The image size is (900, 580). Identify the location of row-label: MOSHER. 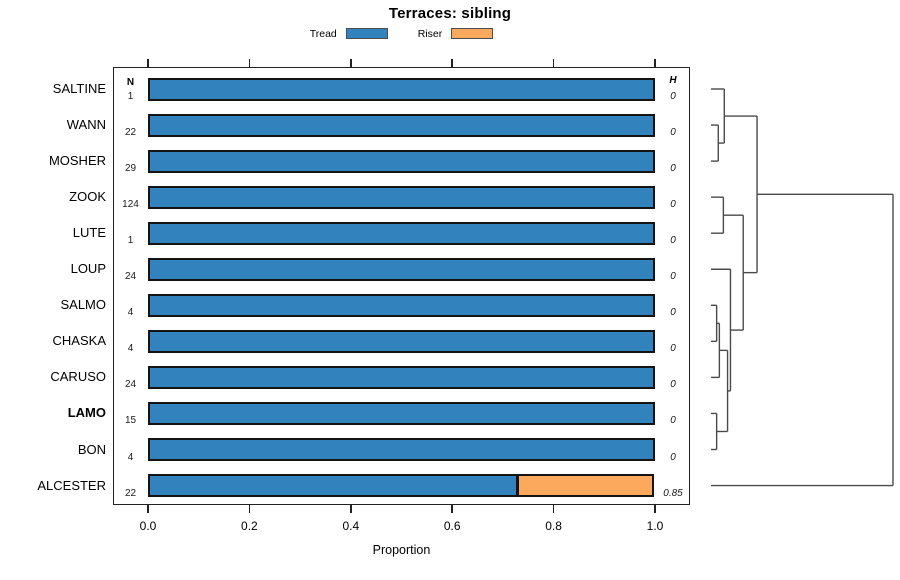
(77, 161).